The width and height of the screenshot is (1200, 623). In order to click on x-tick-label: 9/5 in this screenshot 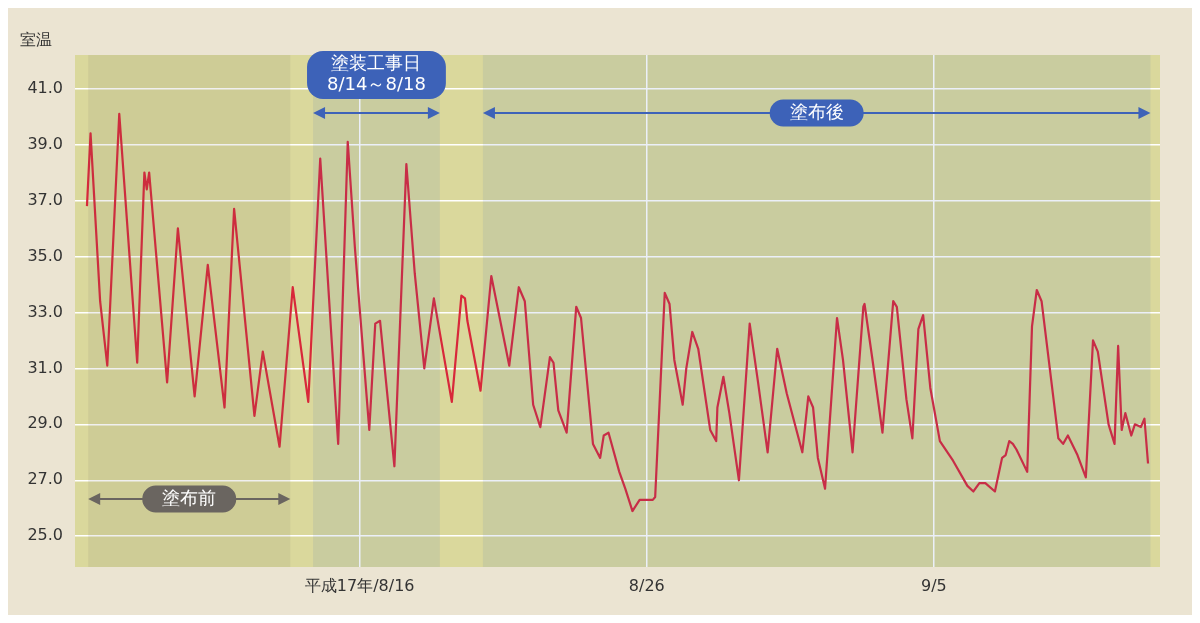, I will do `click(934, 585)`.